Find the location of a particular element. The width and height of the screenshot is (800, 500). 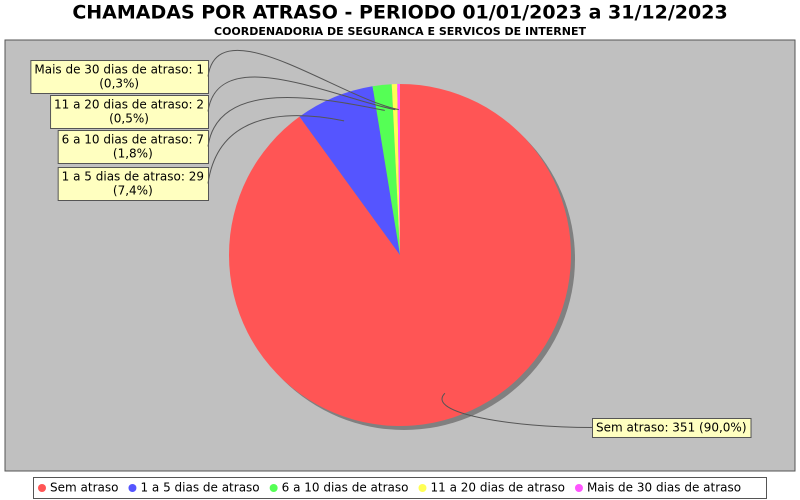

data-label: 6 a 10 dias de atraso: 7(1,8%) is located at coordinates (133, 147).